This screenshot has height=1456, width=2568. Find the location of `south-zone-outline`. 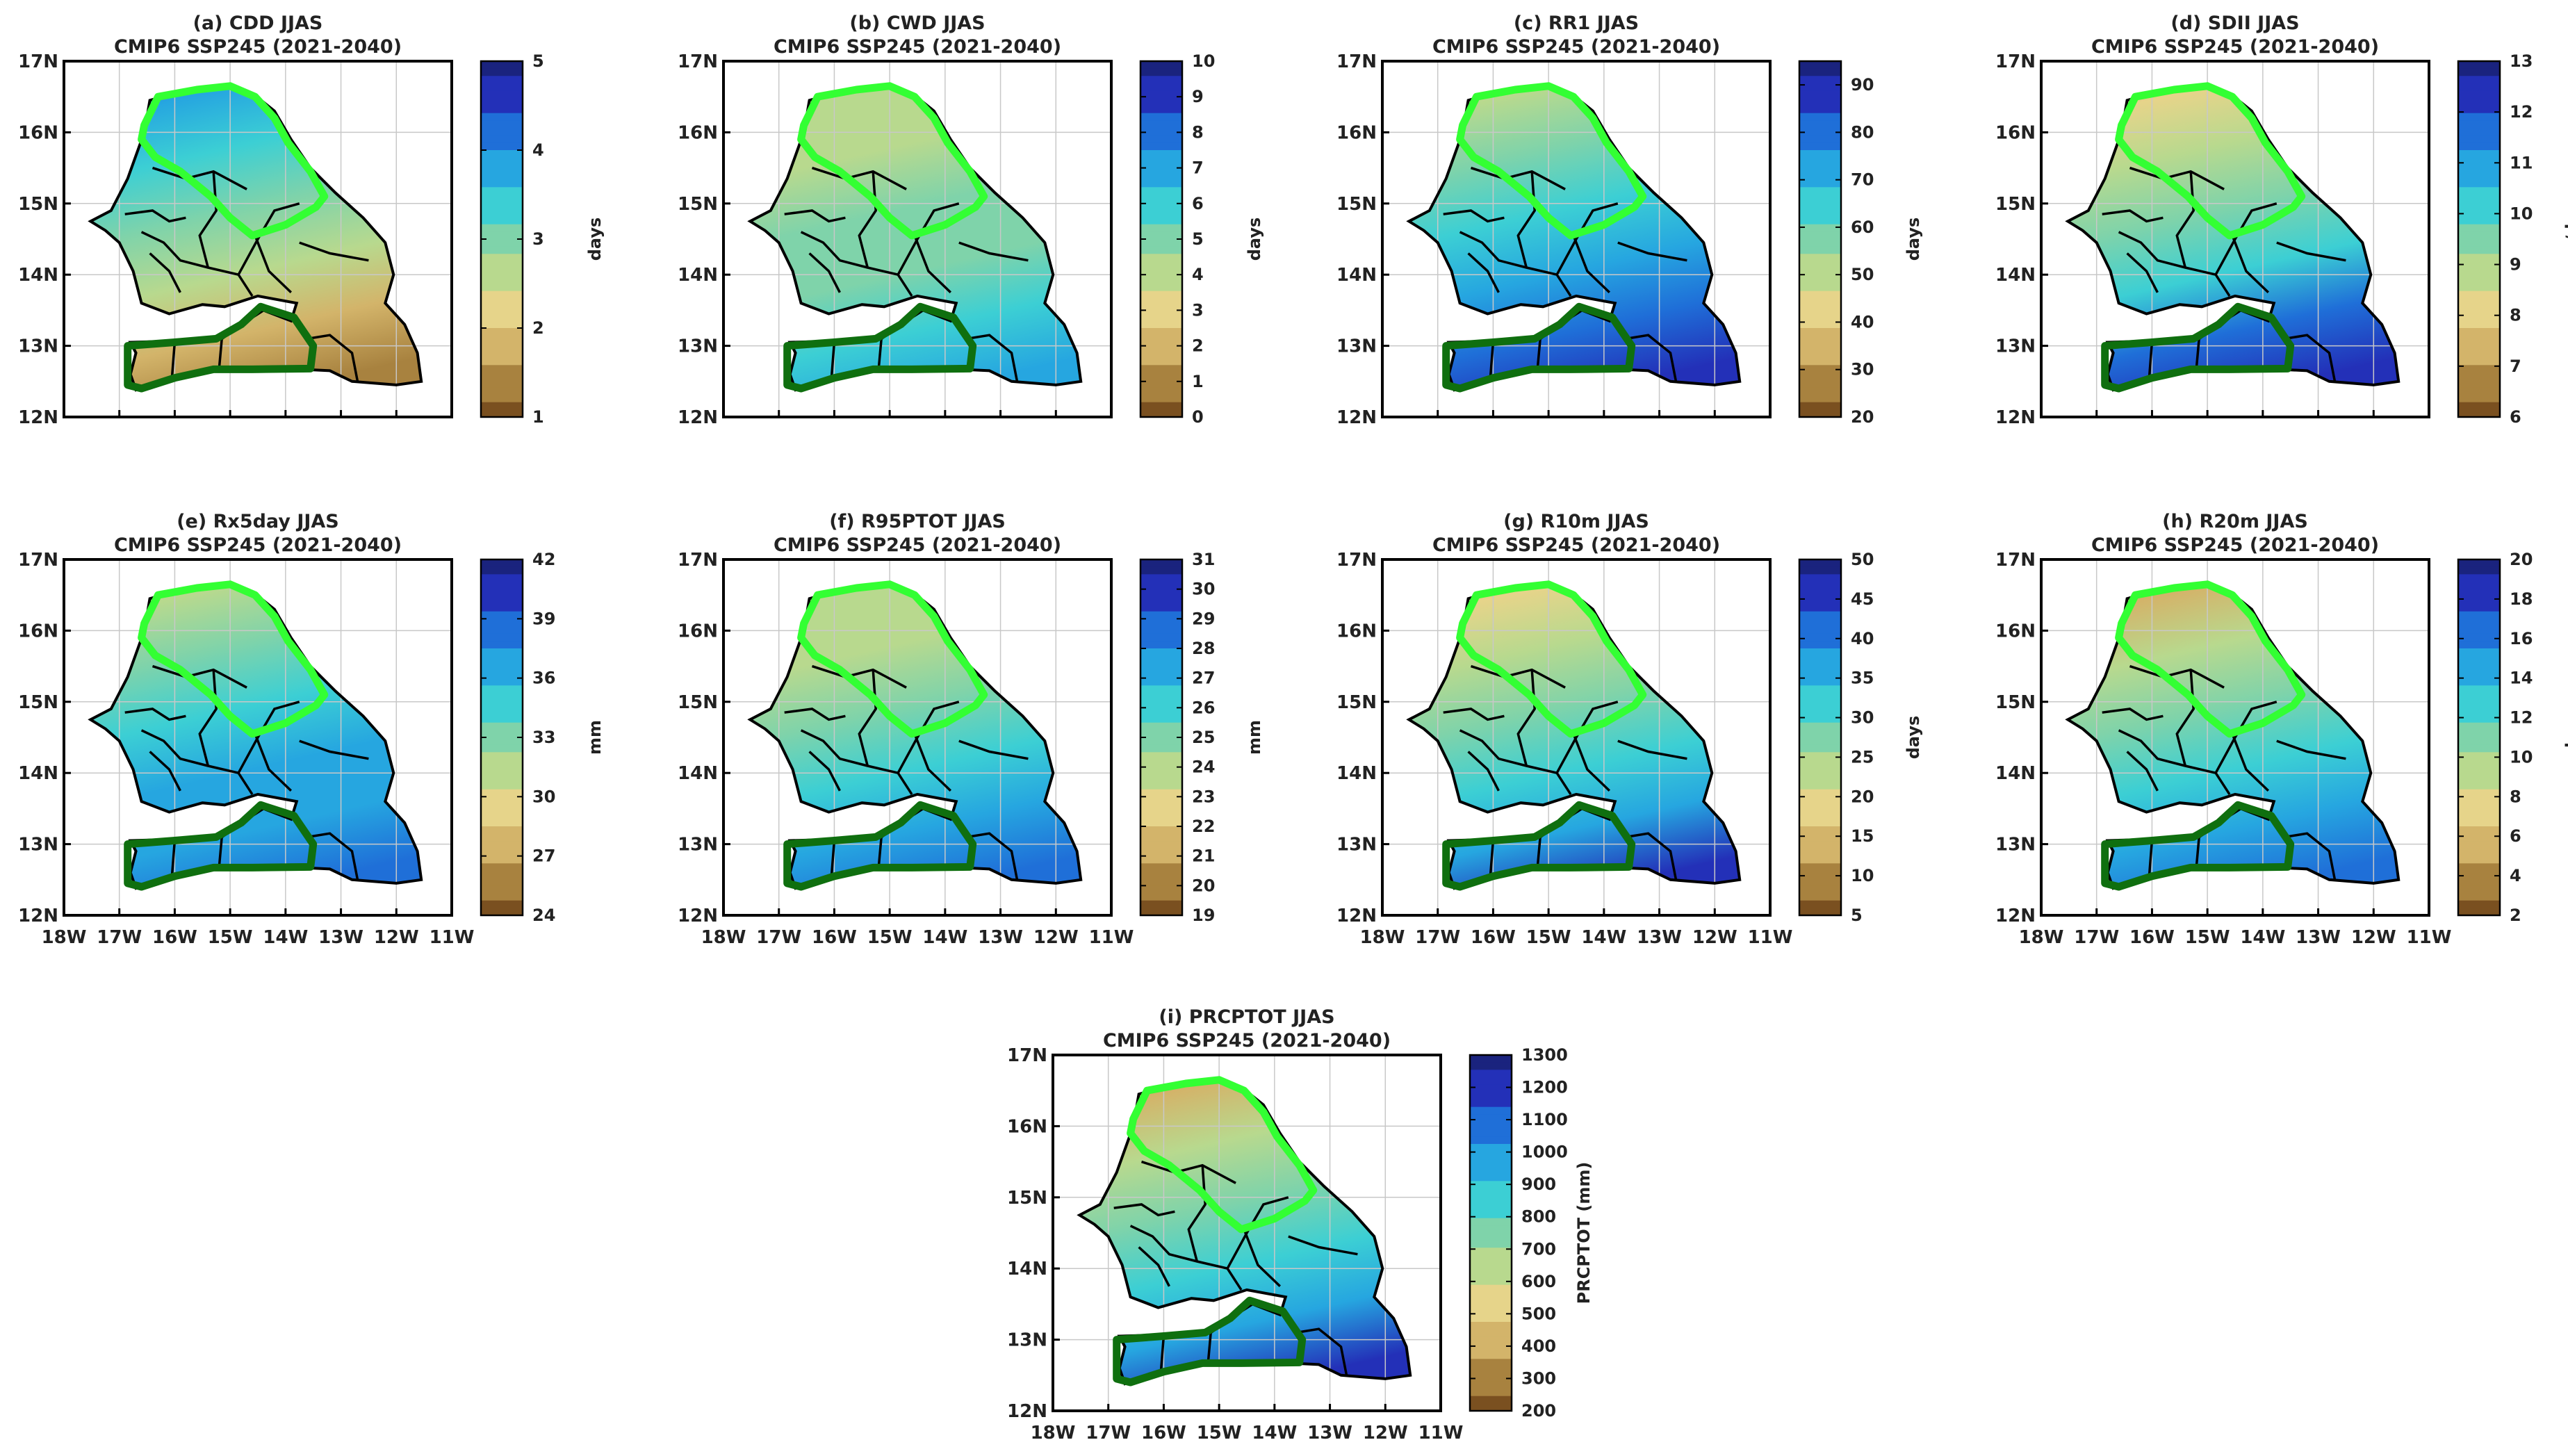

south-zone-outline is located at coordinates (1539, 347).